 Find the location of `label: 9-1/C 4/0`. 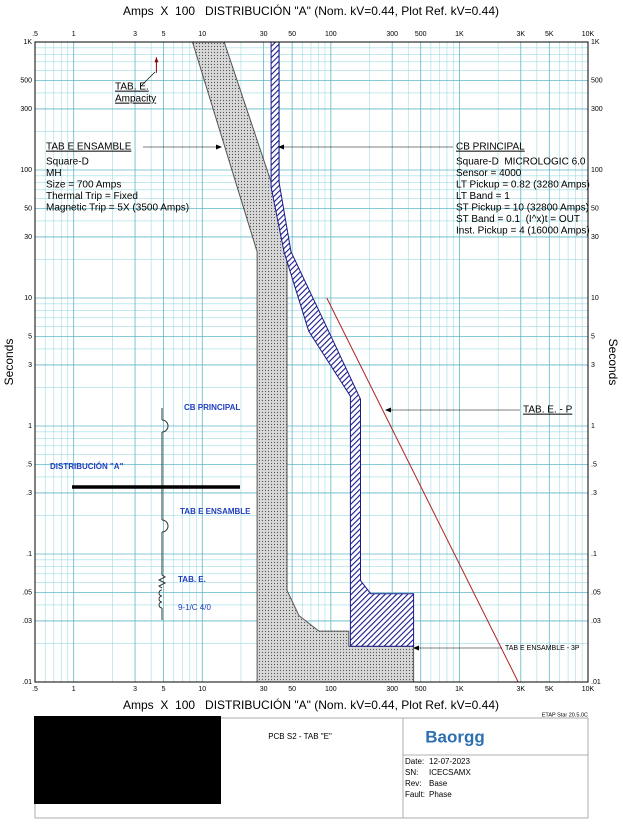

label: 9-1/C 4/0 is located at coordinates (194, 607).